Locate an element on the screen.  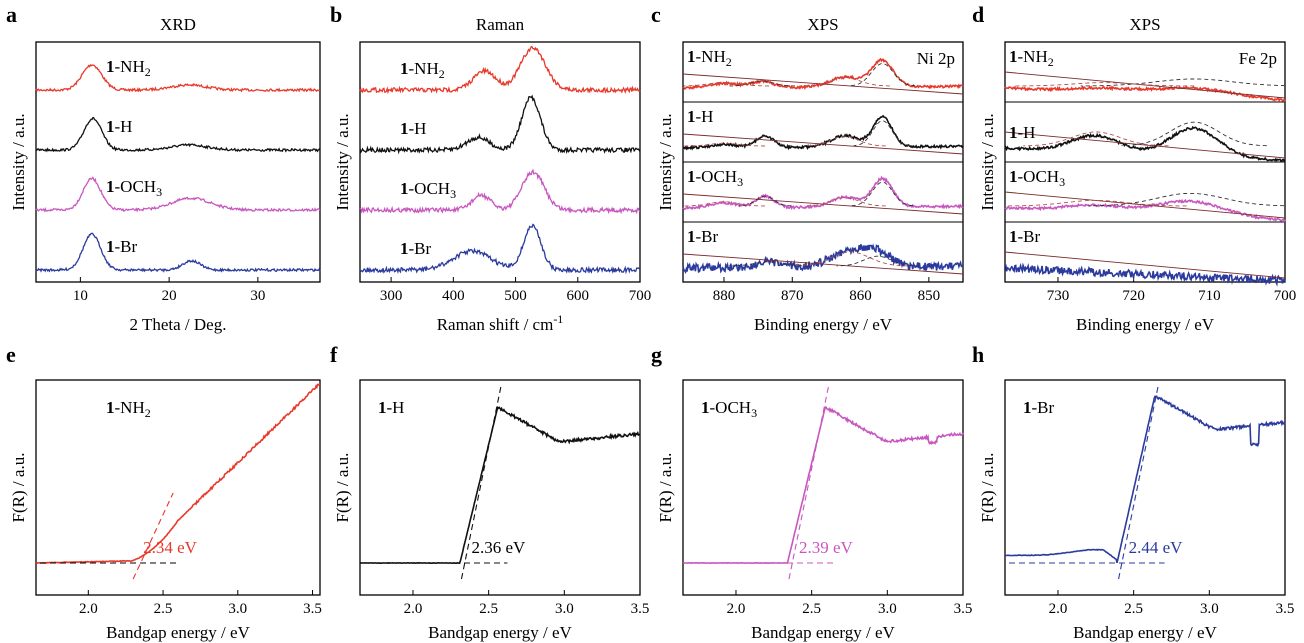
panel-title: XRD is located at coordinates (178, 24).